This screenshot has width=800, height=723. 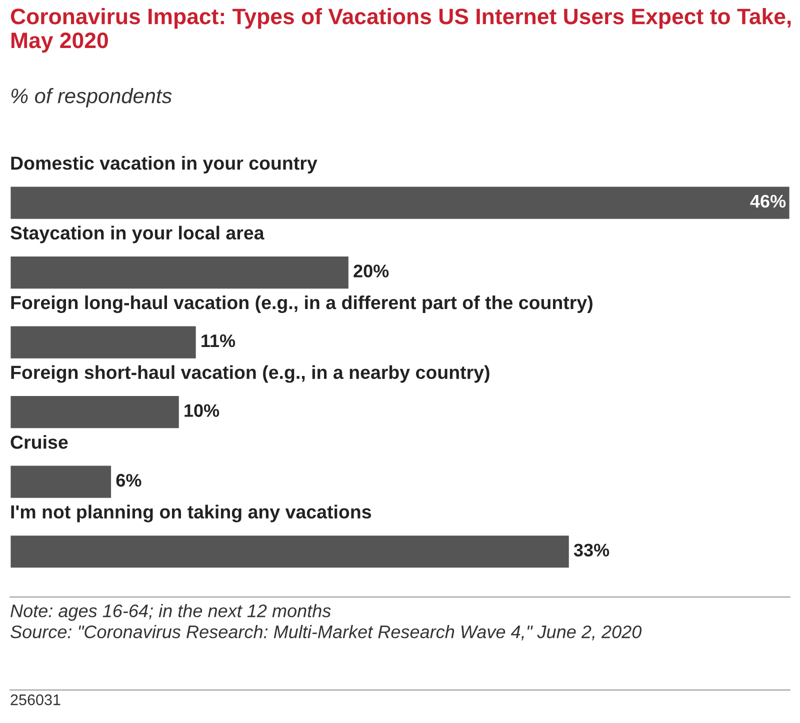 I want to click on chart-subtitle: % of respondents, so click(x=91, y=98).